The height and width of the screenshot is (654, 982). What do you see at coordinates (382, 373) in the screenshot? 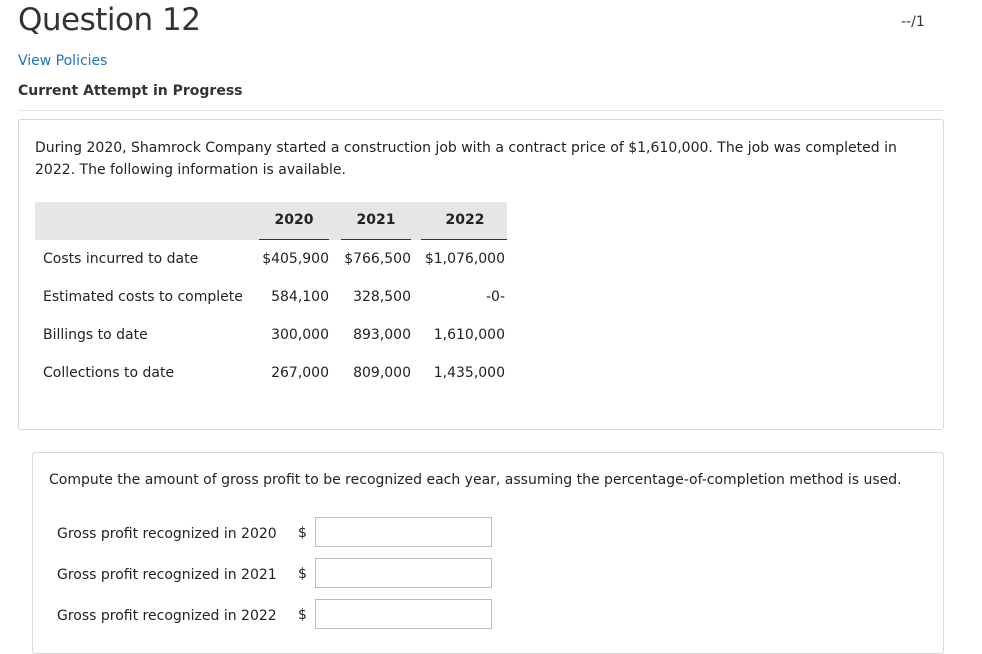
I see `table-cell: 809,000` at bounding box center [382, 373].